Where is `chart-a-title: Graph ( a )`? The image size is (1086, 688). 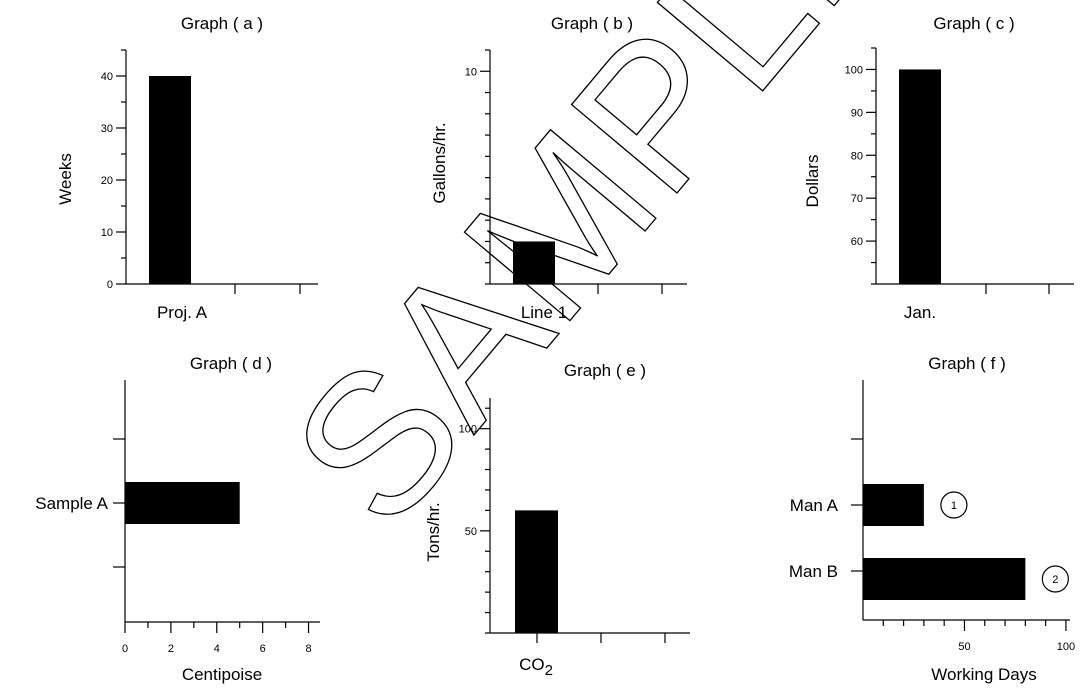 chart-a-title: Graph ( a ) is located at coordinates (222, 23).